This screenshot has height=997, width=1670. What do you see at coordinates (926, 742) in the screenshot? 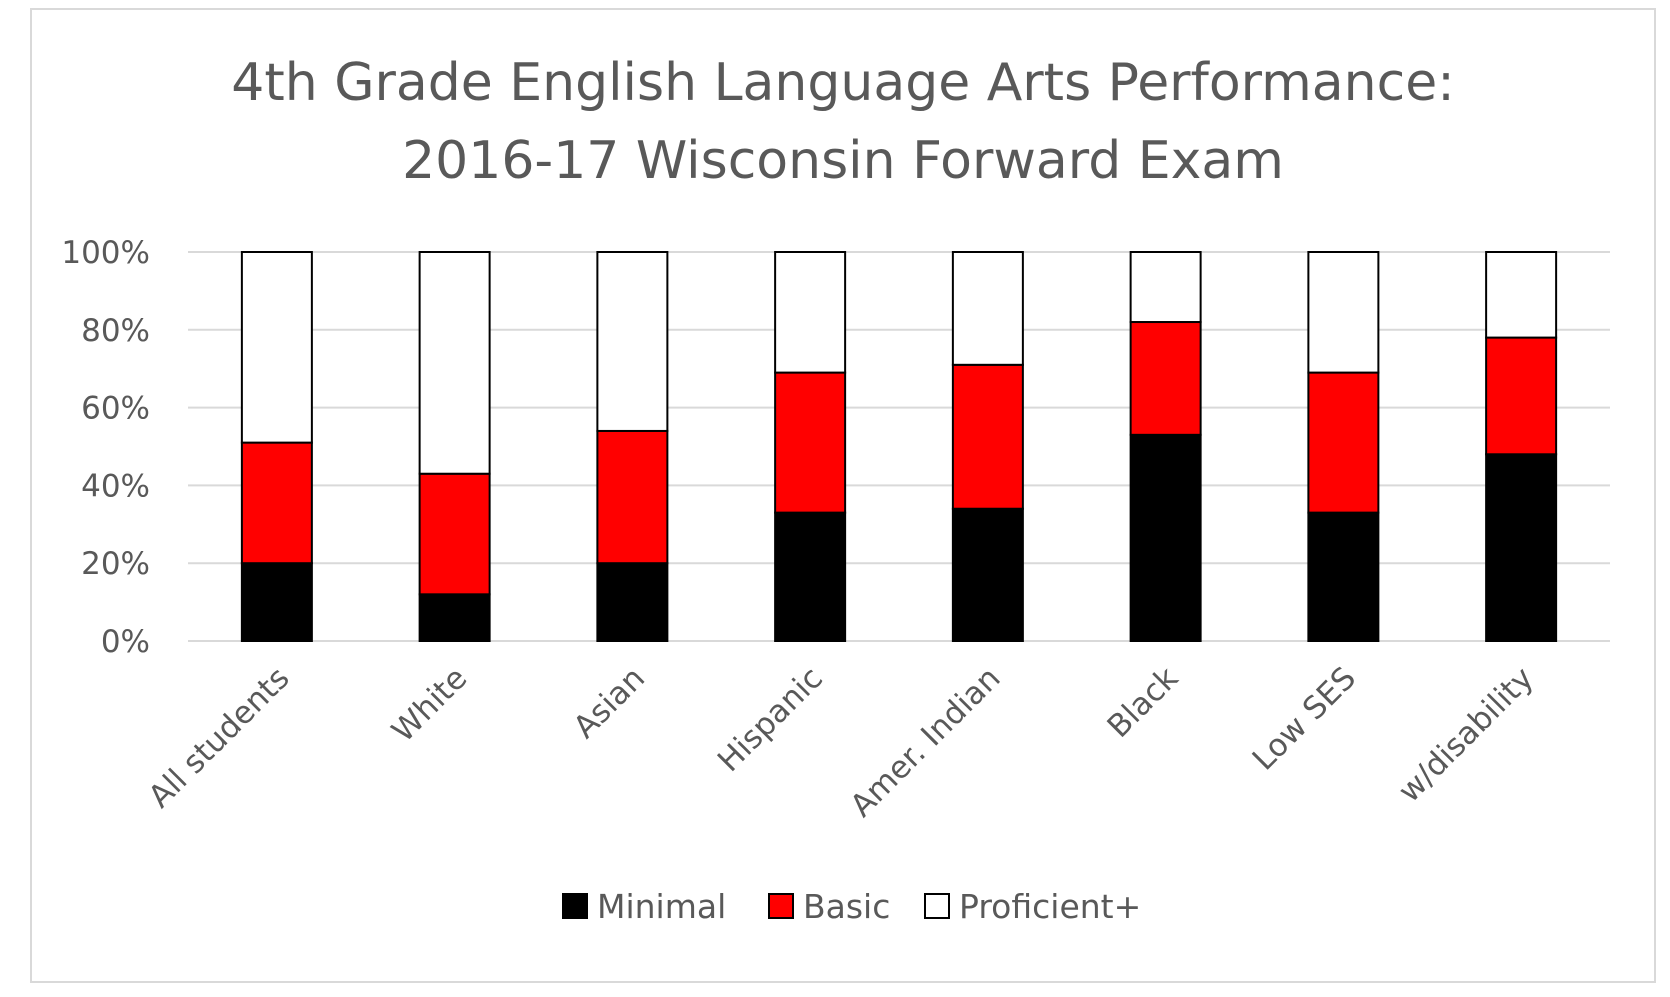
I see `x-category-label: Amer. Indian` at bounding box center [926, 742].